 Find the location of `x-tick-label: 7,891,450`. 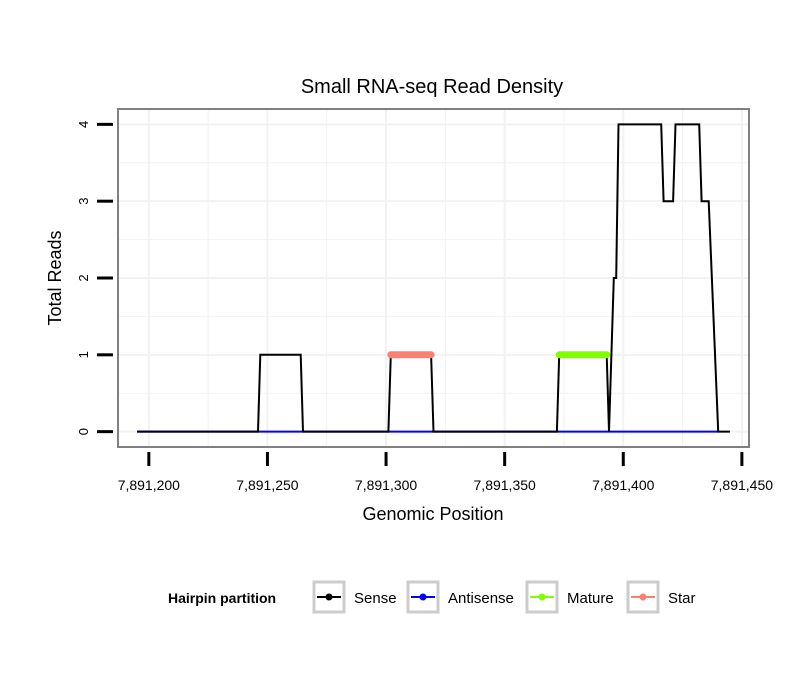

x-tick-label: 7,891,450 is located at coordinates (742, 485).